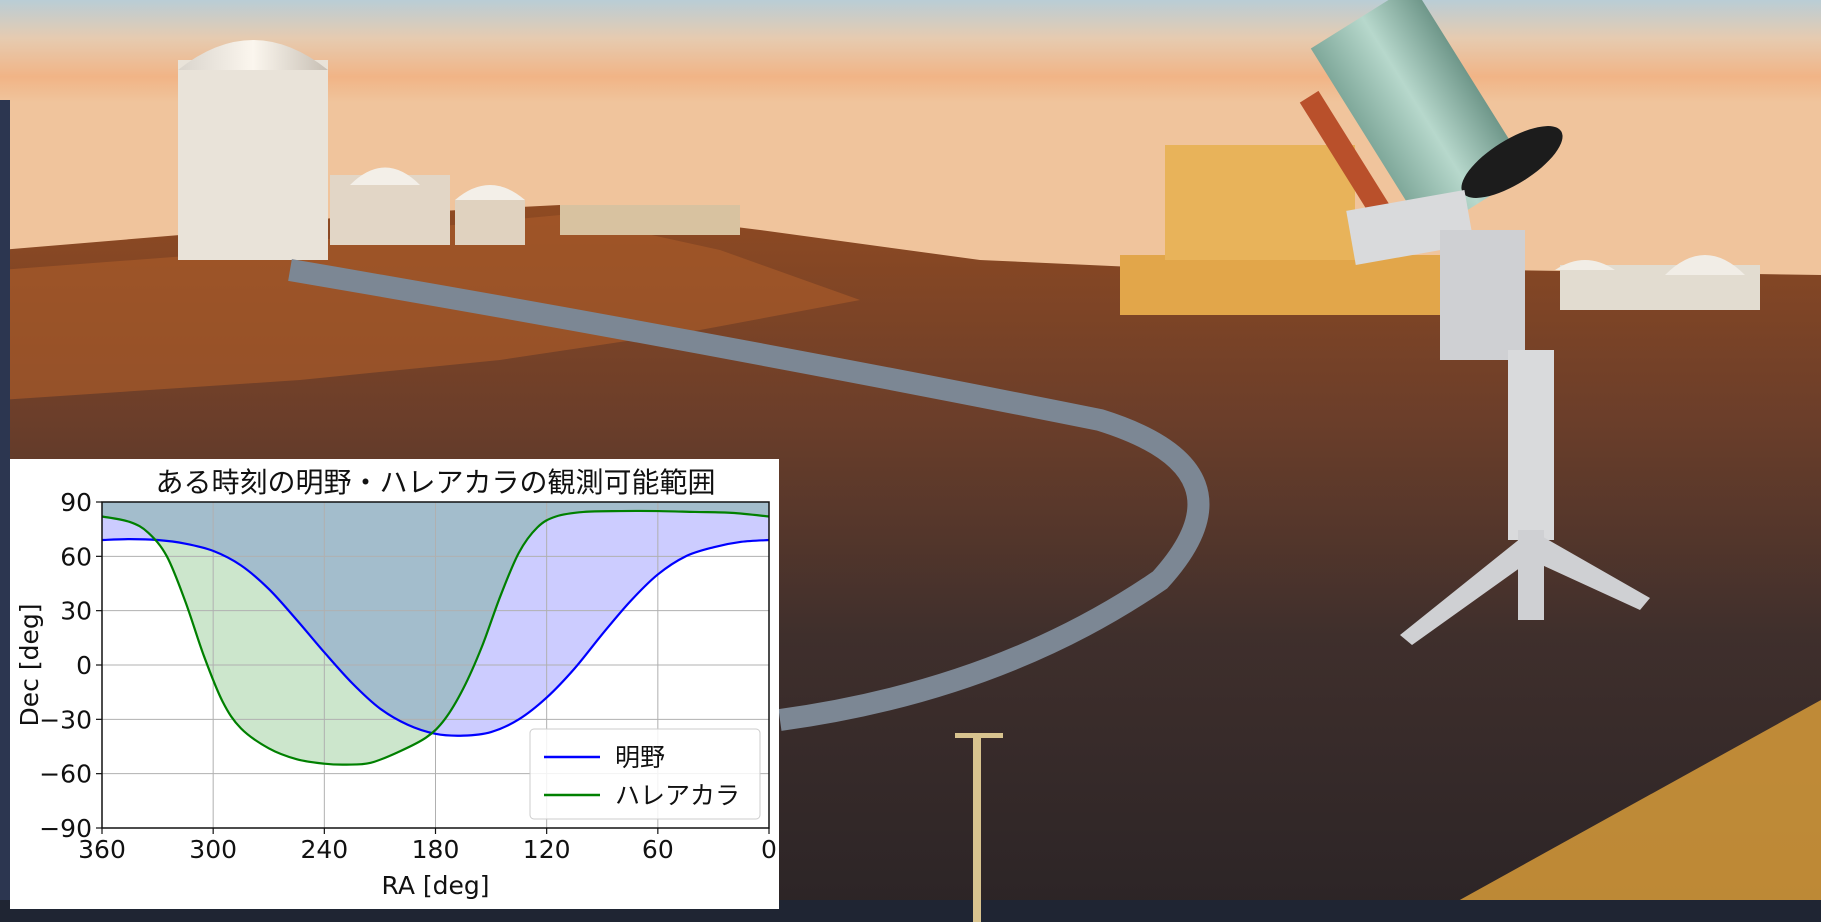  Describe the element at coordinates (547, 849) in the screenshot. I see `x-tick-label: 120` at that location.